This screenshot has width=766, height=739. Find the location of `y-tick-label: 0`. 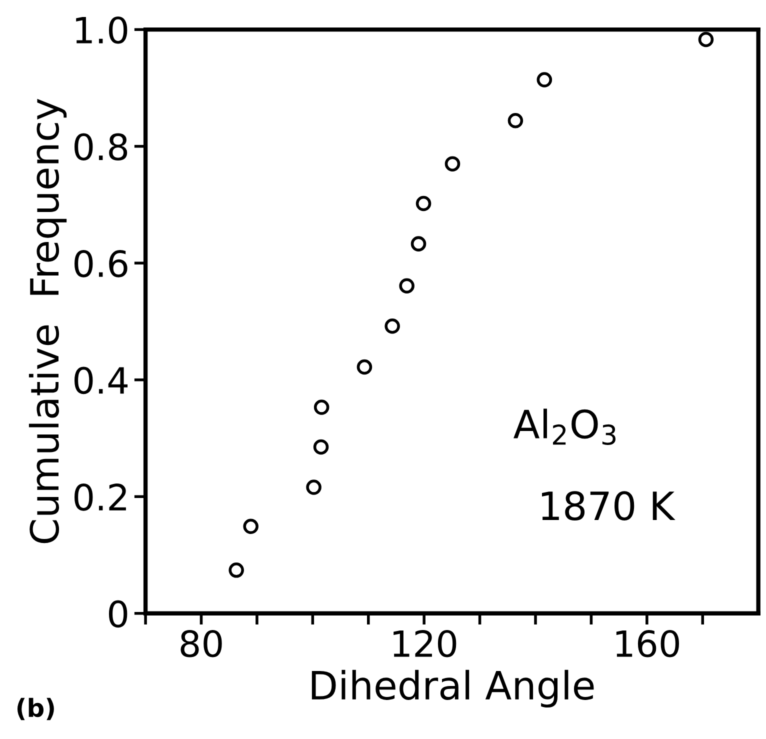

y-tick-label: 0 is located at coordinates (118, 614).